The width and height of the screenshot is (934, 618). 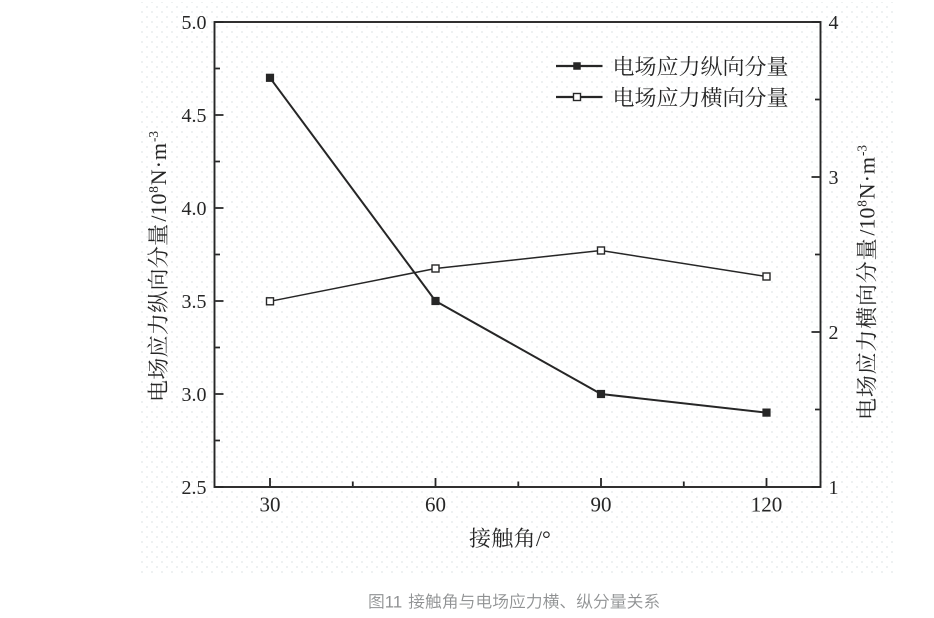 I want to click on svg-text: 60, so click(x=435, y=505).